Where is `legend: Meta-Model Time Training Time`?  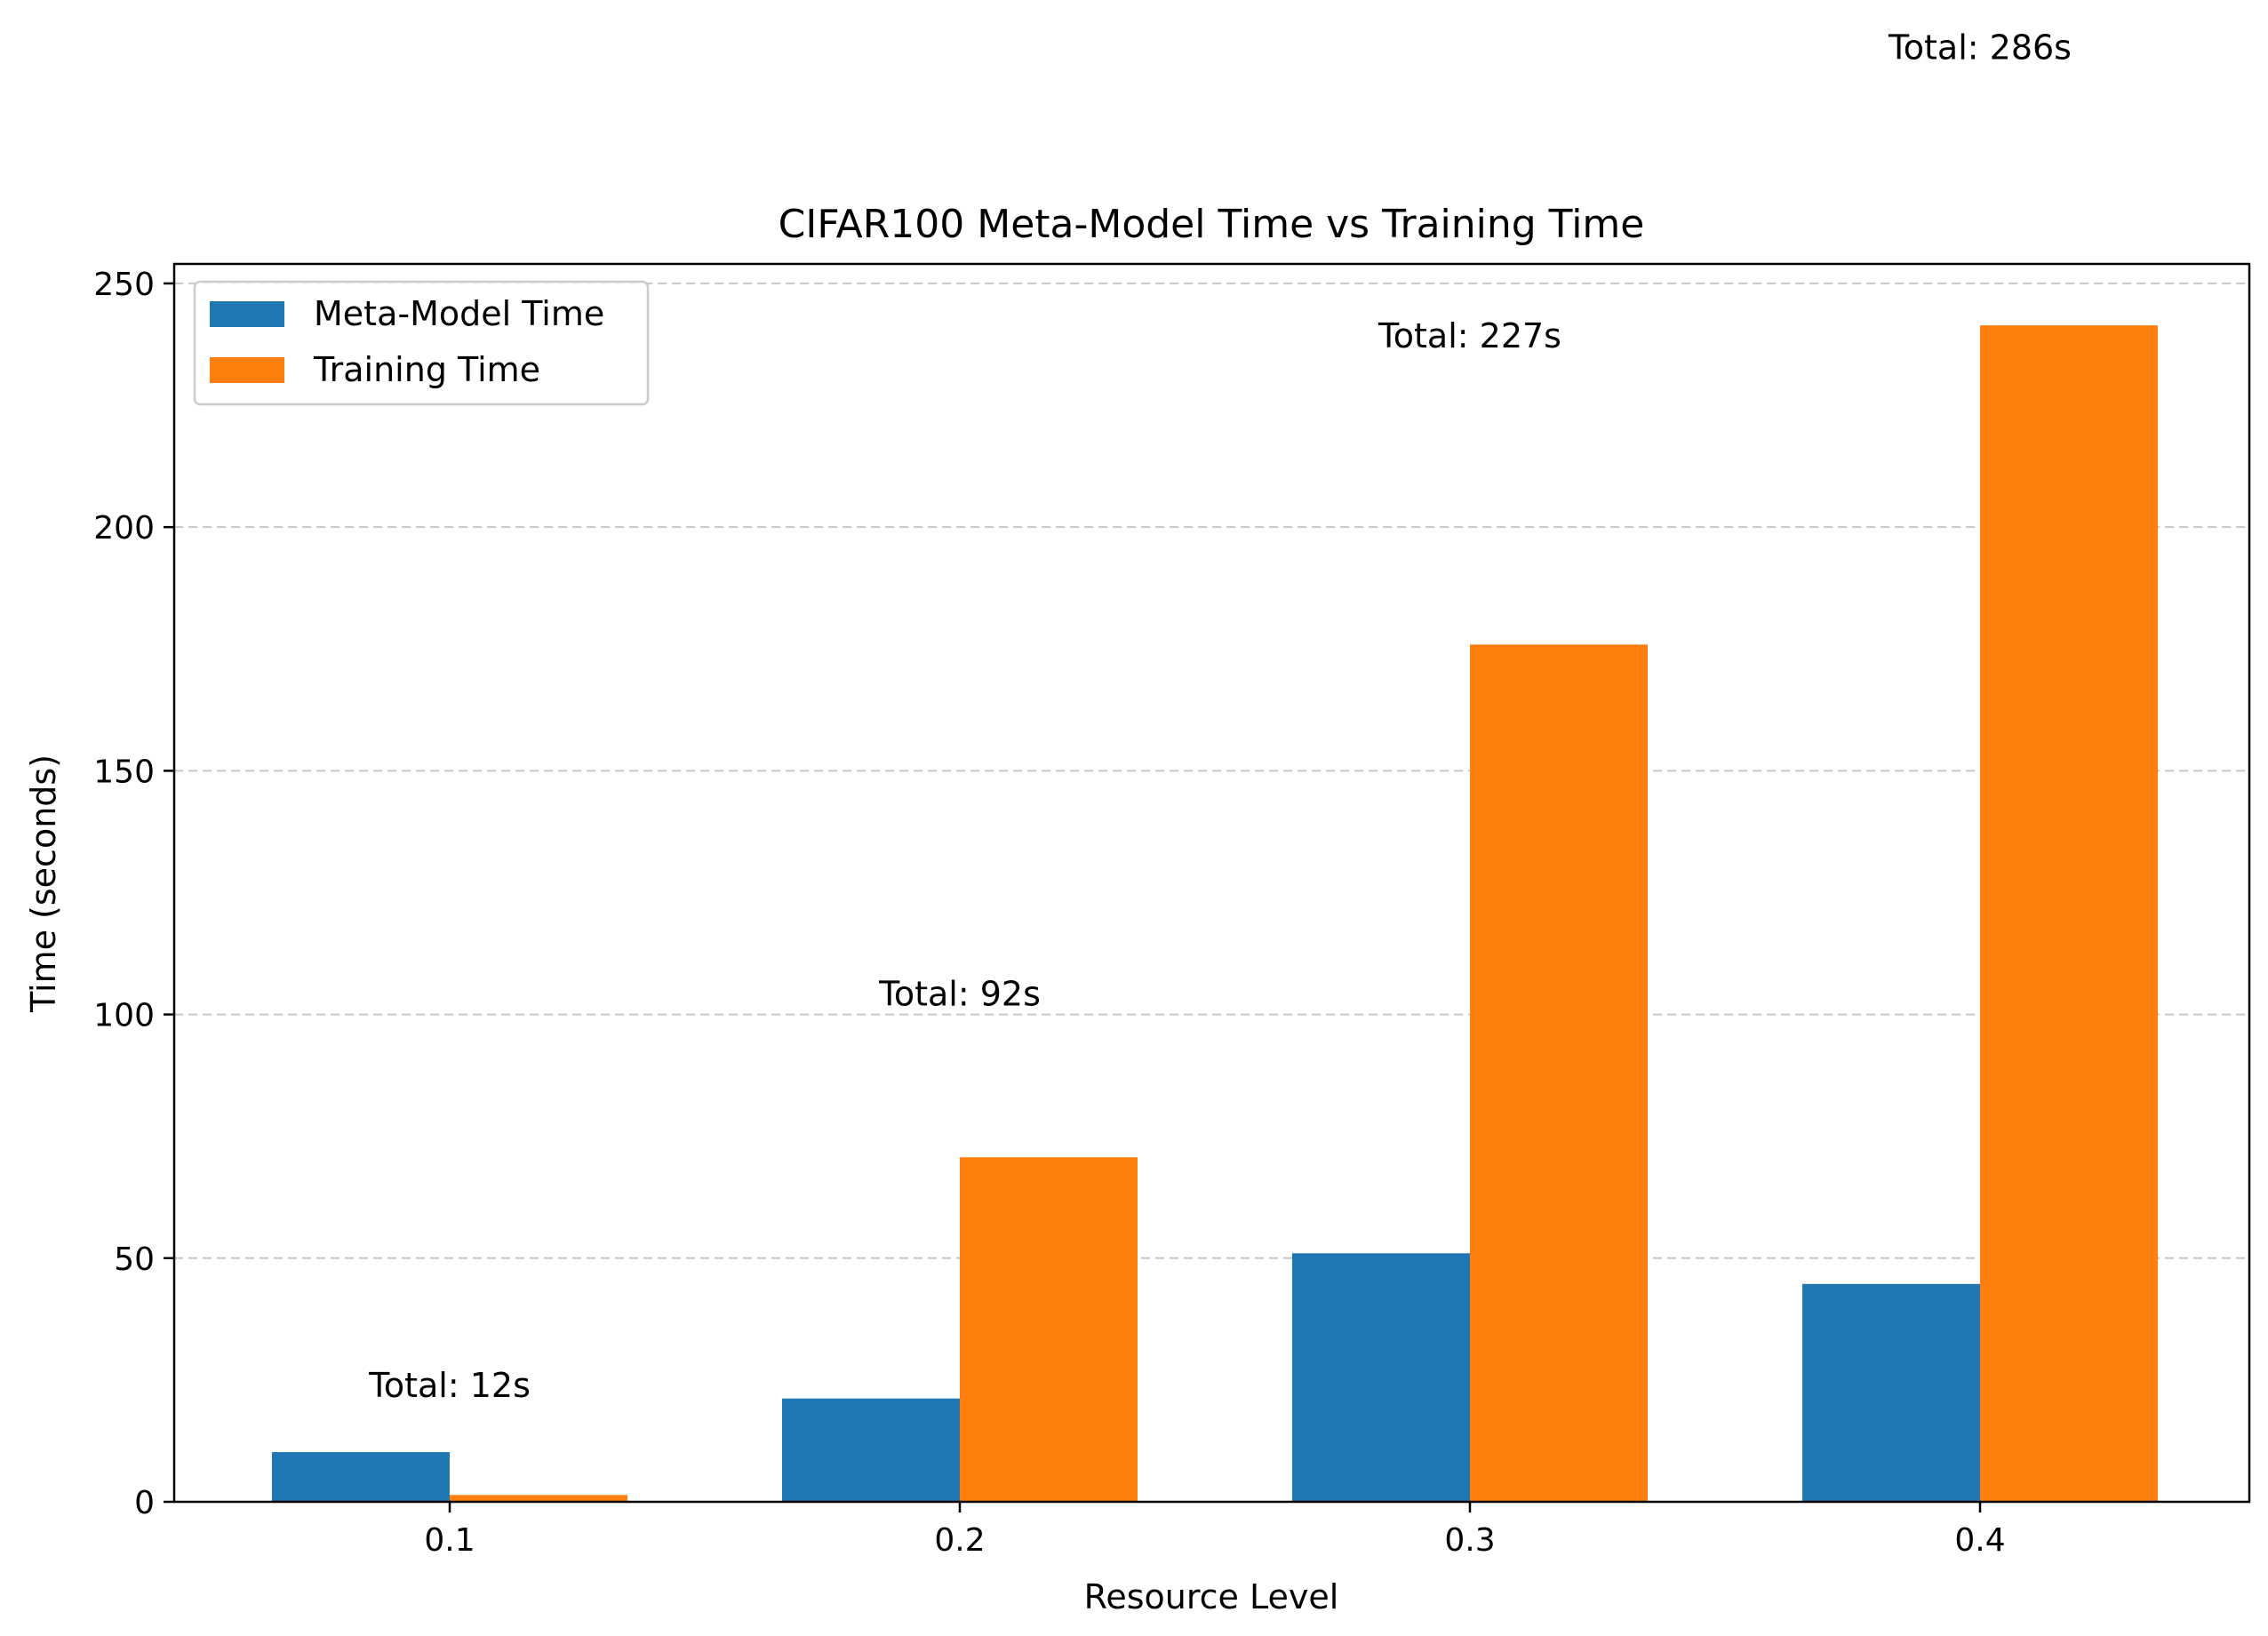 legend: Meta-Model Time Training Time is located at coordinates (421, 343).